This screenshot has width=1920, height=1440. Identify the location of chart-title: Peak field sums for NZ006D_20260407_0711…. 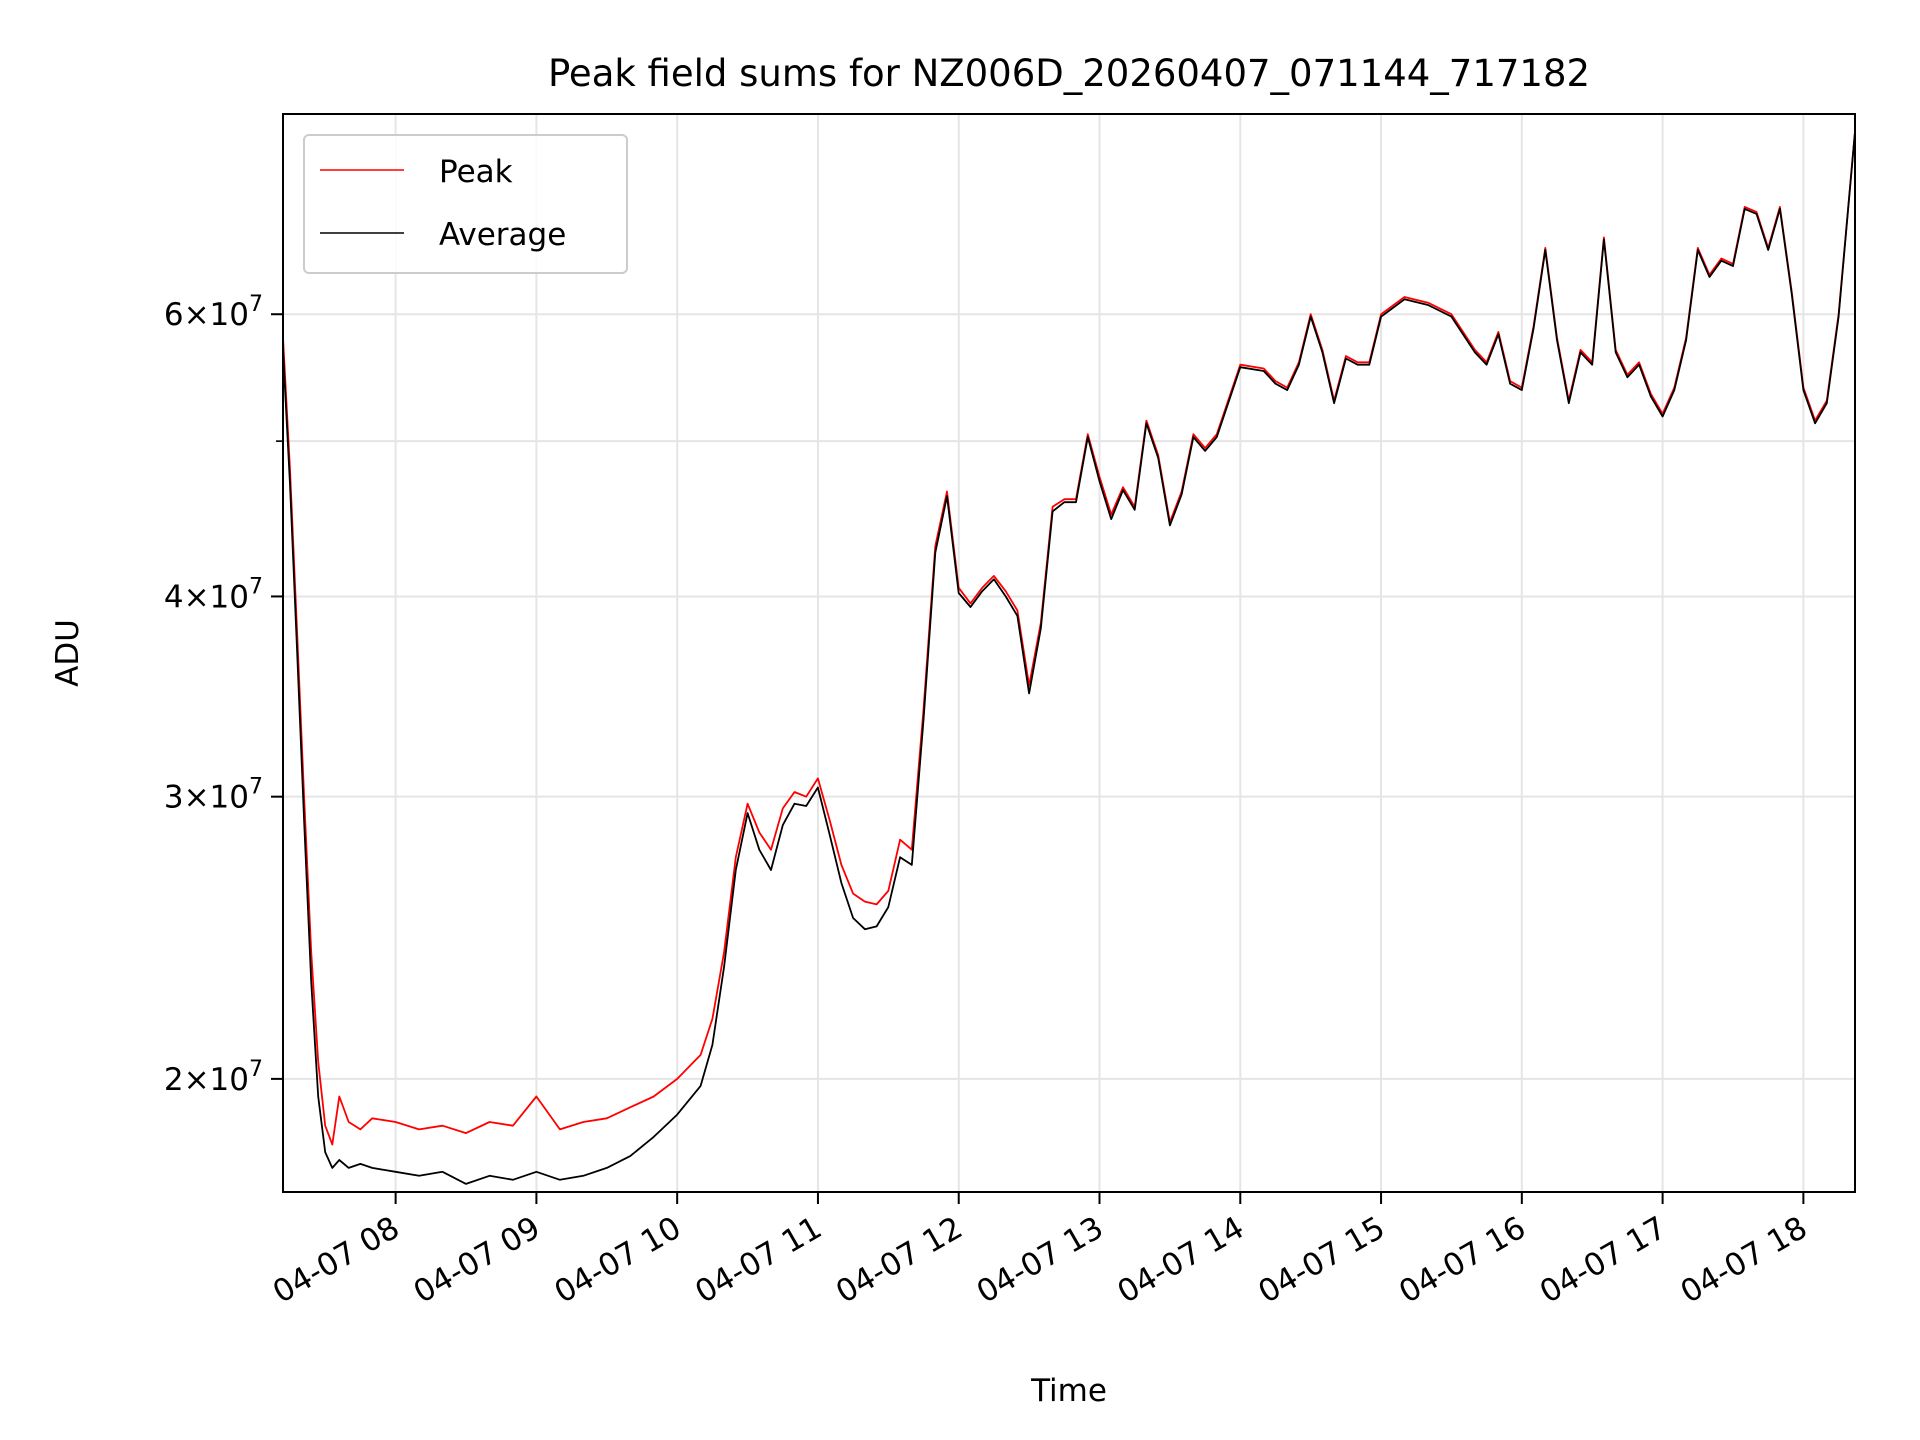
(1069, 73).